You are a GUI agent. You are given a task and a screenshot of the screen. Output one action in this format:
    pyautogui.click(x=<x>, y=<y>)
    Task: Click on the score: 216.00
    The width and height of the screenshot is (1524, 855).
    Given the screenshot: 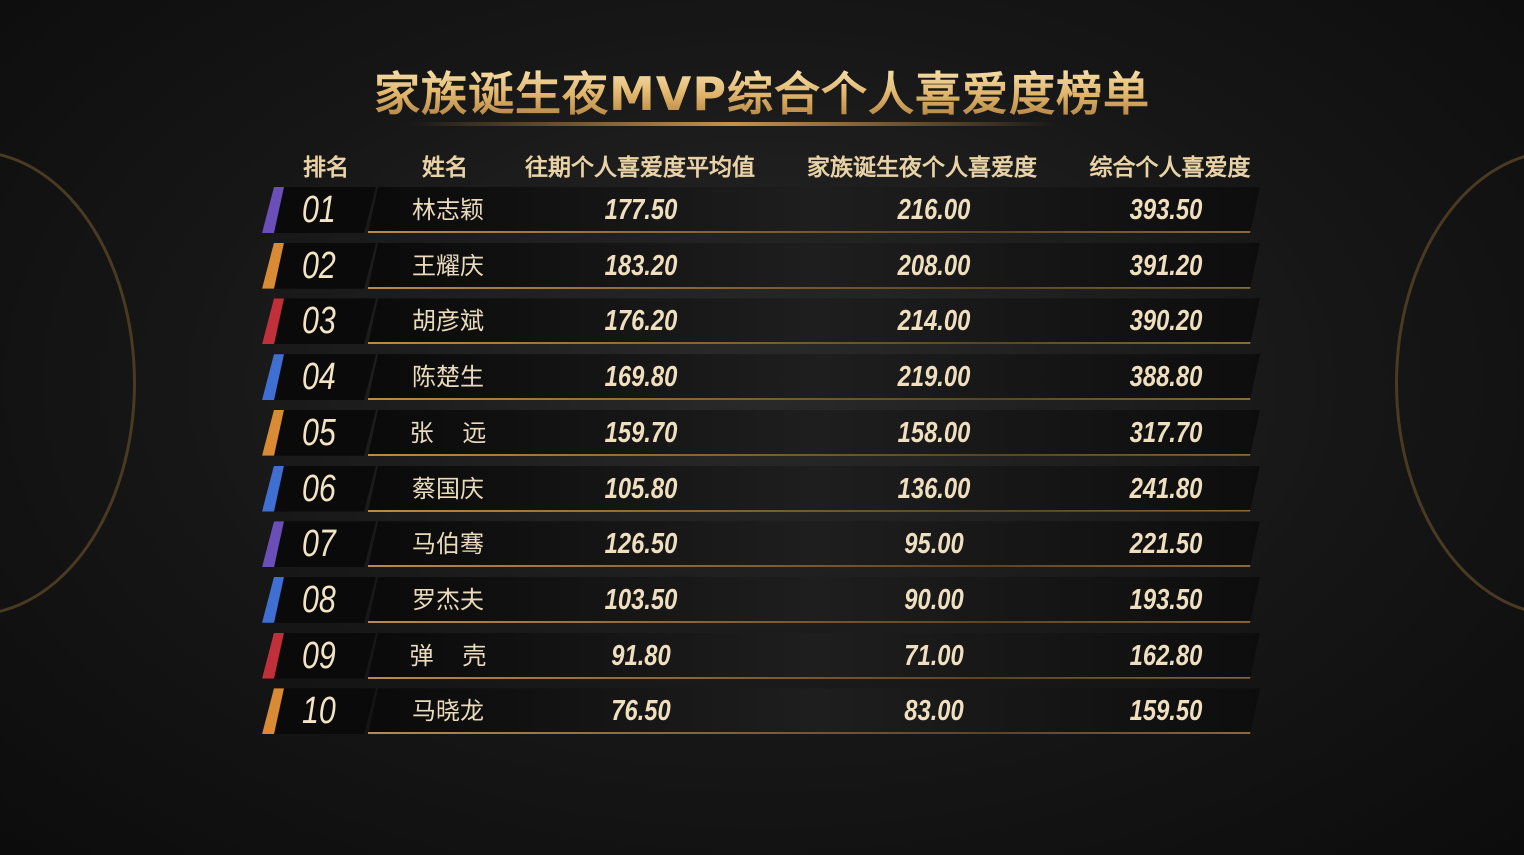 What is the action you would take?
    pyautogui.click(x=934, y=210)
    